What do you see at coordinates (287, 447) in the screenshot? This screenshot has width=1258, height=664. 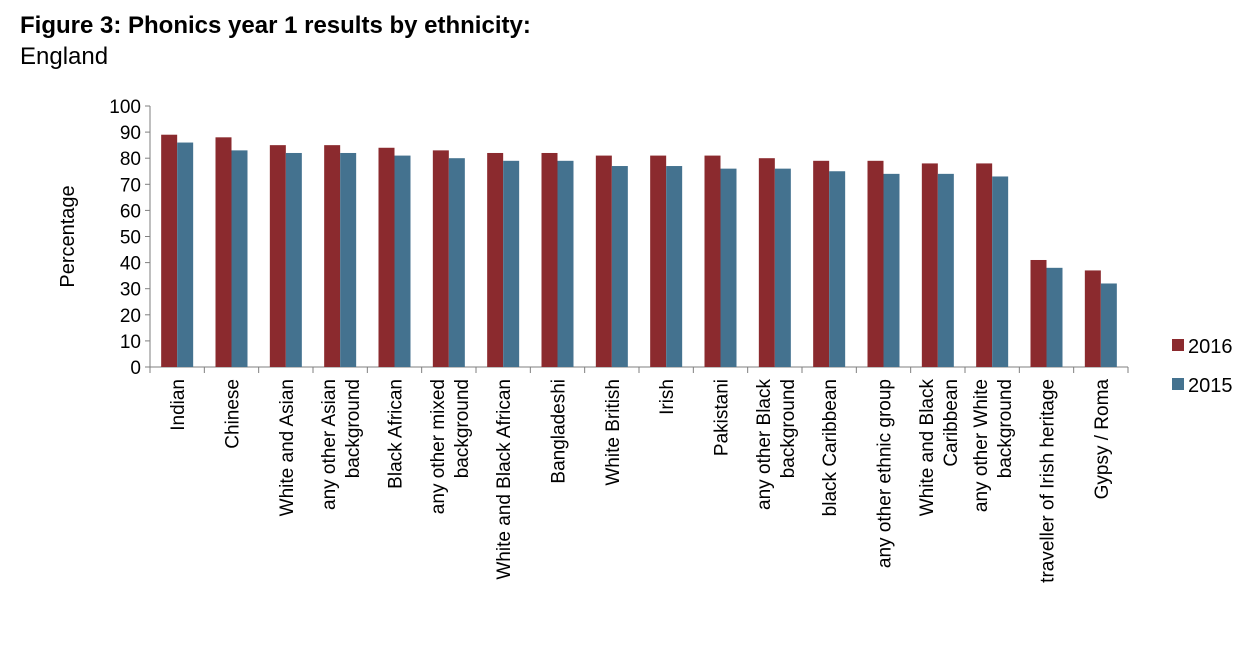 I see `x-category-label: White and Asian` at bounding box center [287, 447].